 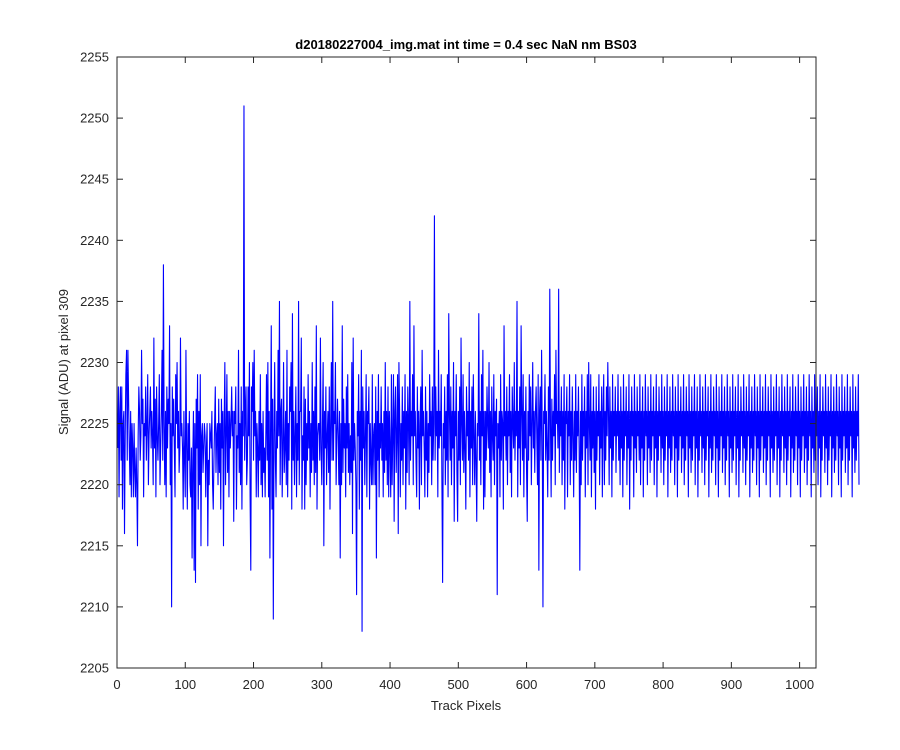 What do you see at coordinates (94, 545) in the screenshot?
I see `y-tick-label: 2215` at bounding box center [94, 545].